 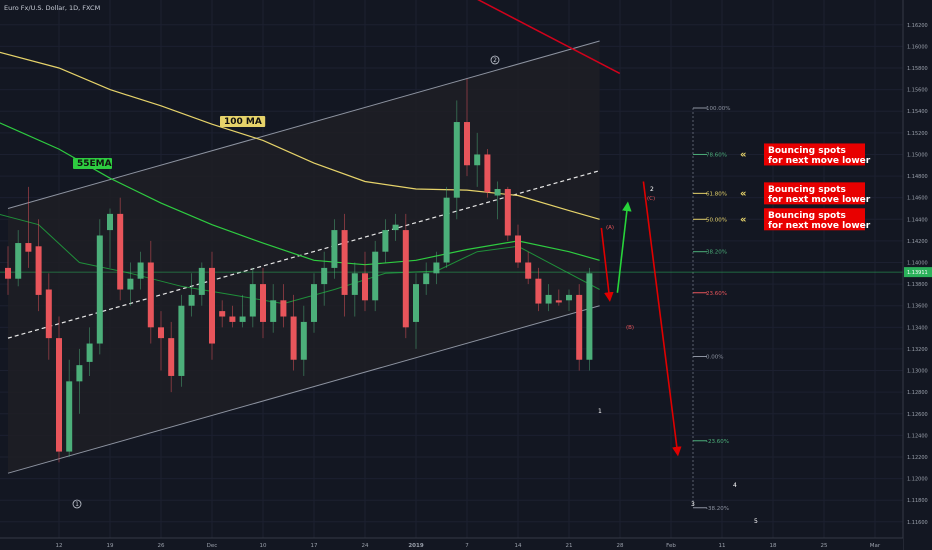 What do you see at coordinates (917, 69) in the screenshot?
I see `price-tick-label: 1.15800` at bounding box center [917, 69].